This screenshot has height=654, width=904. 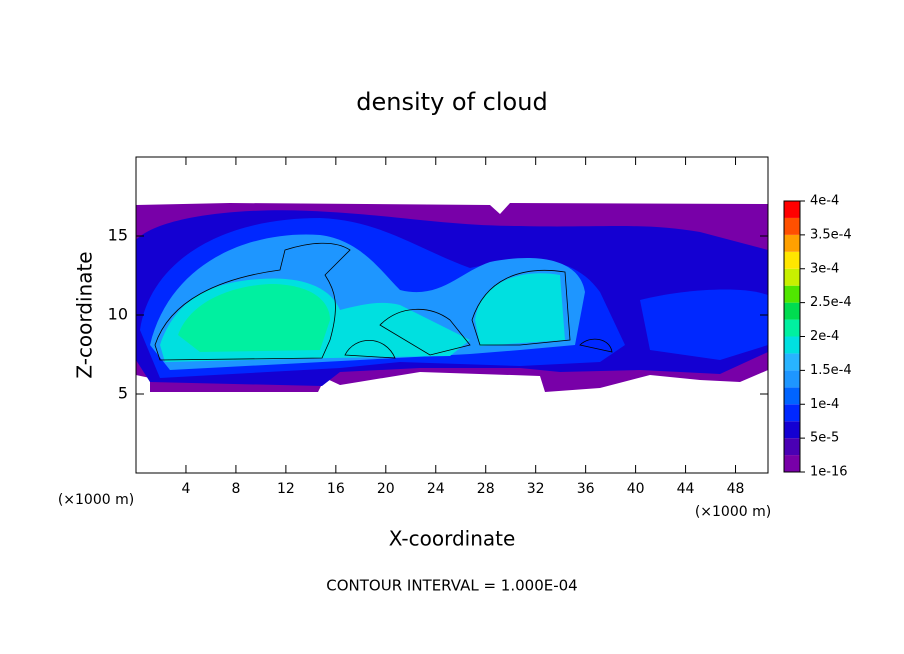 What do you see at coordinates (286, 489) in the screenshot?
I see `x-tick-label: 12` at bounding box center [286, 489].